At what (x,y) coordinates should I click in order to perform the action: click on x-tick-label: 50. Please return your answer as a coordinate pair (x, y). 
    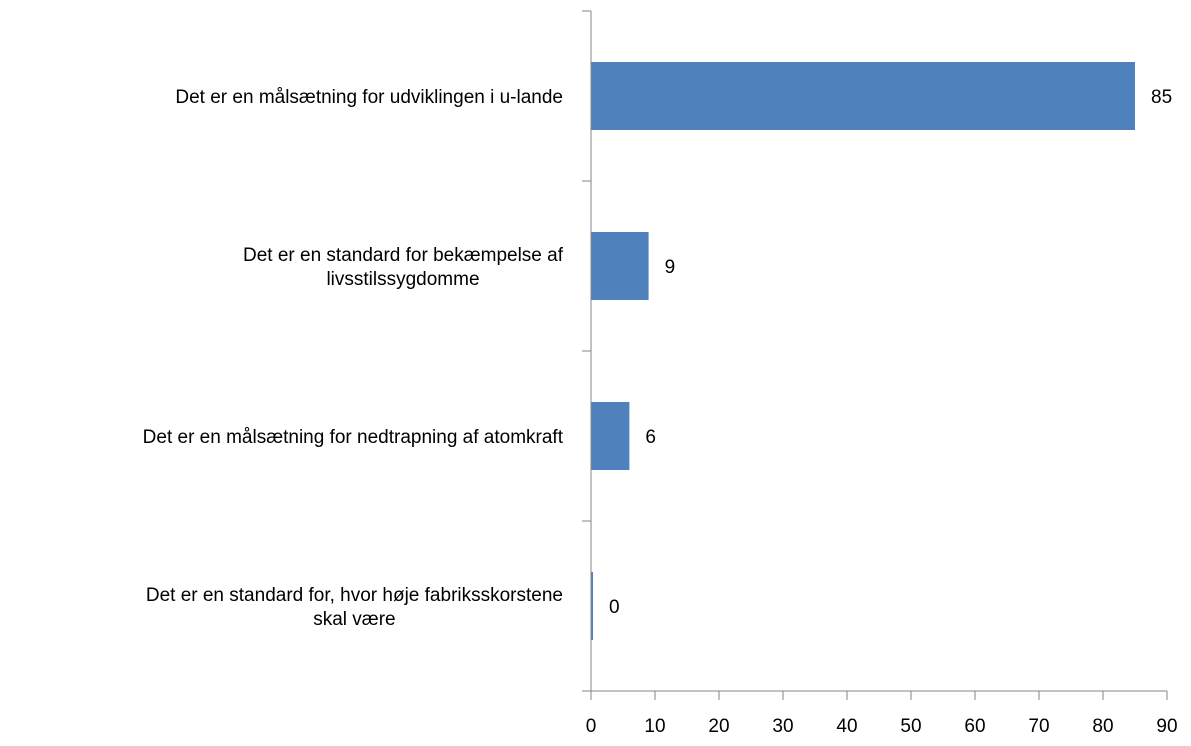
    Looking at the image, I should click on (910, 726).